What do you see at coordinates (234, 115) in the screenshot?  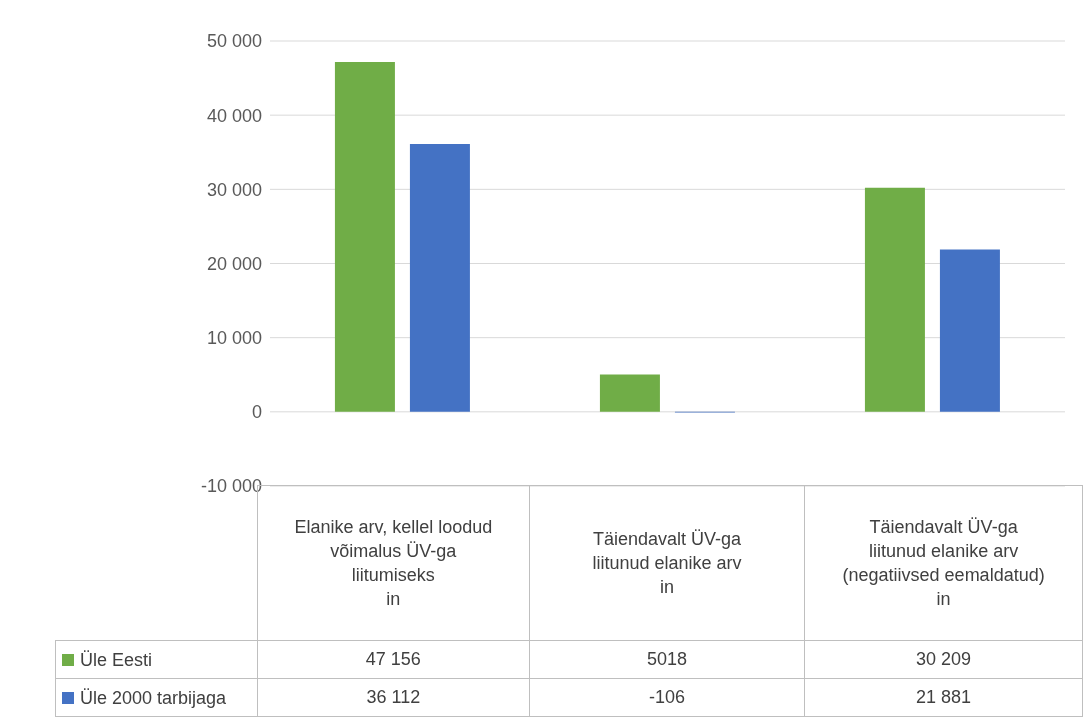 I see `y-tick-label: 40 000` at bounding box center [234, 115].